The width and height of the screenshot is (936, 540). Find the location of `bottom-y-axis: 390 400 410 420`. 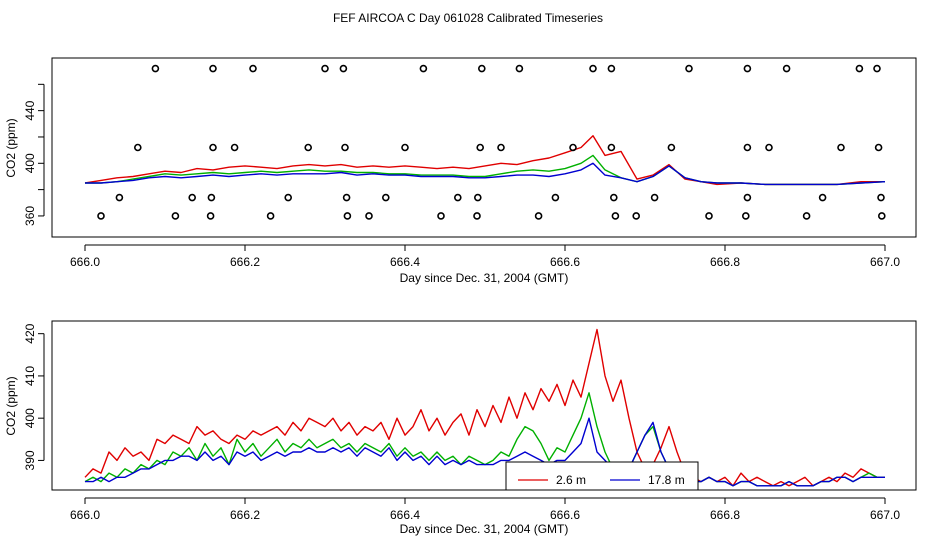

bottom-y-axis: 390 400 410 420 is located at coordinates (34, 396).